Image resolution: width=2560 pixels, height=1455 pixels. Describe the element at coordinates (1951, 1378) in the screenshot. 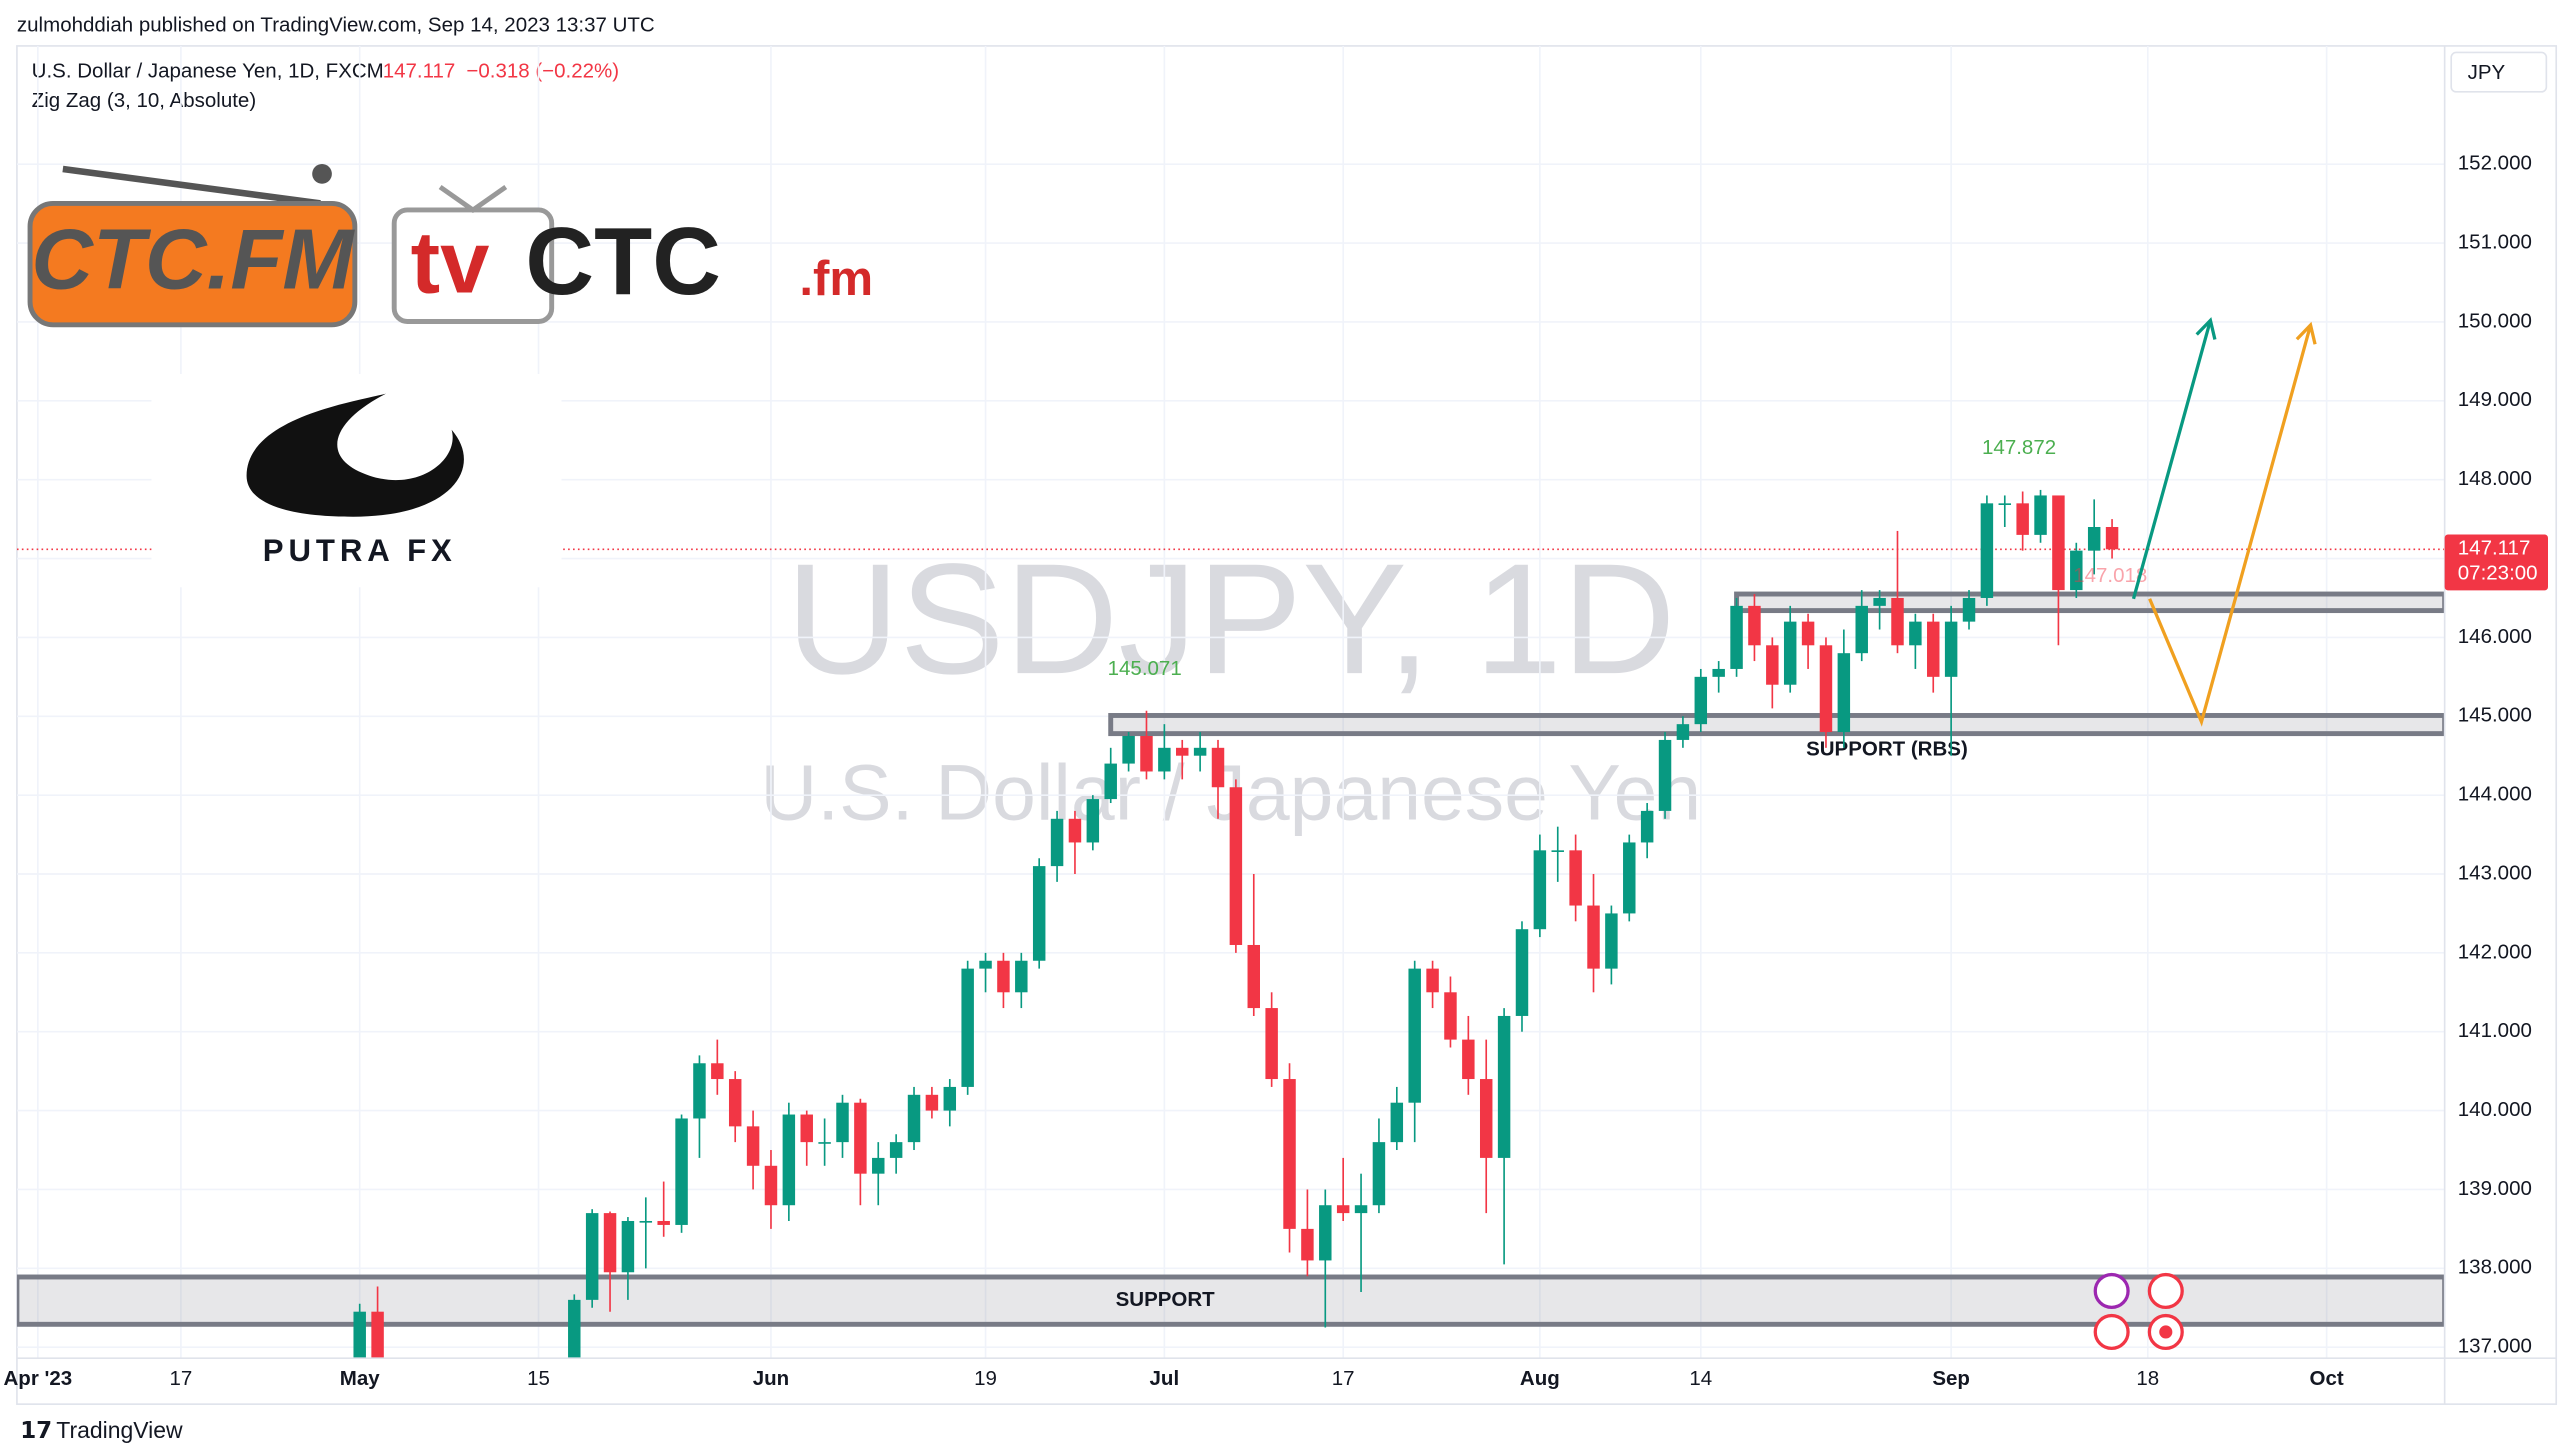

I see `x-tick-label: Sep` at that location.